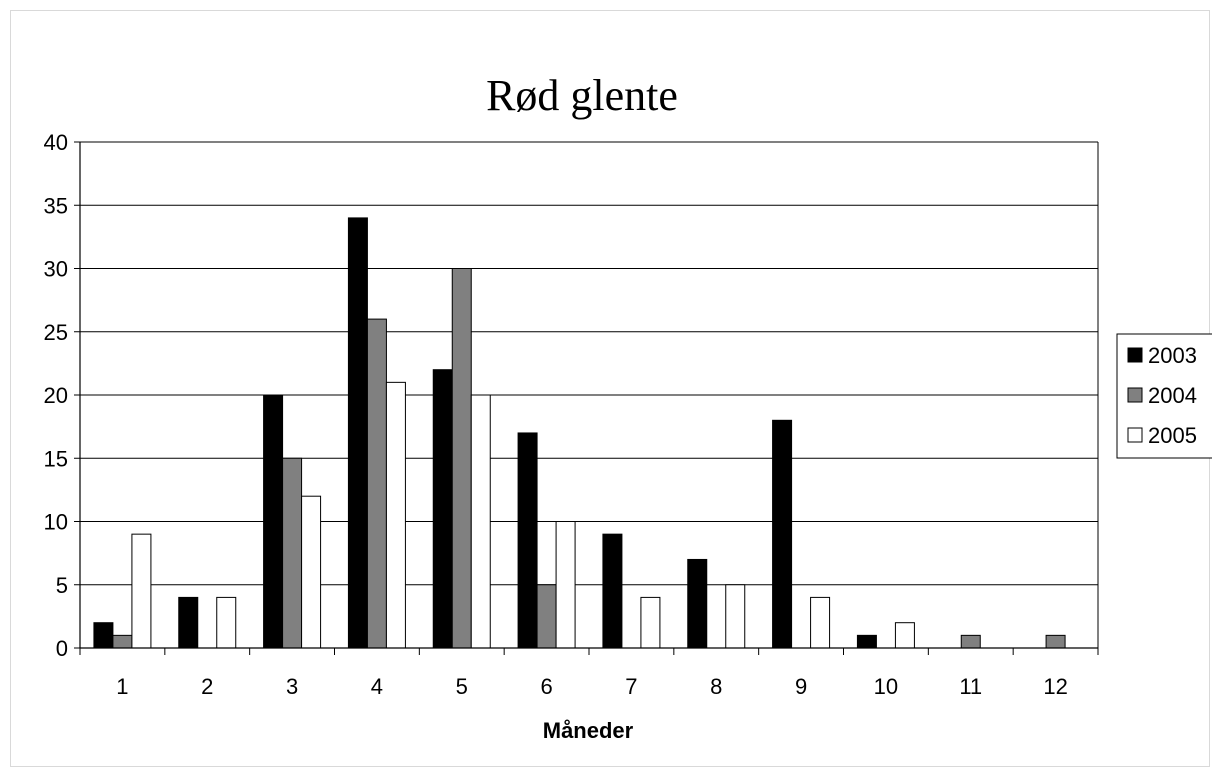 This screenshot has height=769, width=1212. Describe the element at coordinates (1135, 355) in the screenshot. I see `legend-swatch-2003` at that location.